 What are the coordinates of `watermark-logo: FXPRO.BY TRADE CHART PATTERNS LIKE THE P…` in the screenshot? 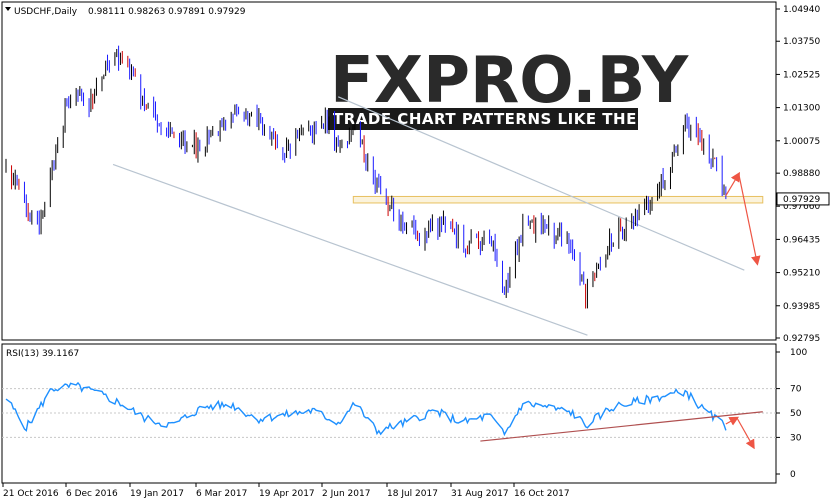 It's located at (509, 87).